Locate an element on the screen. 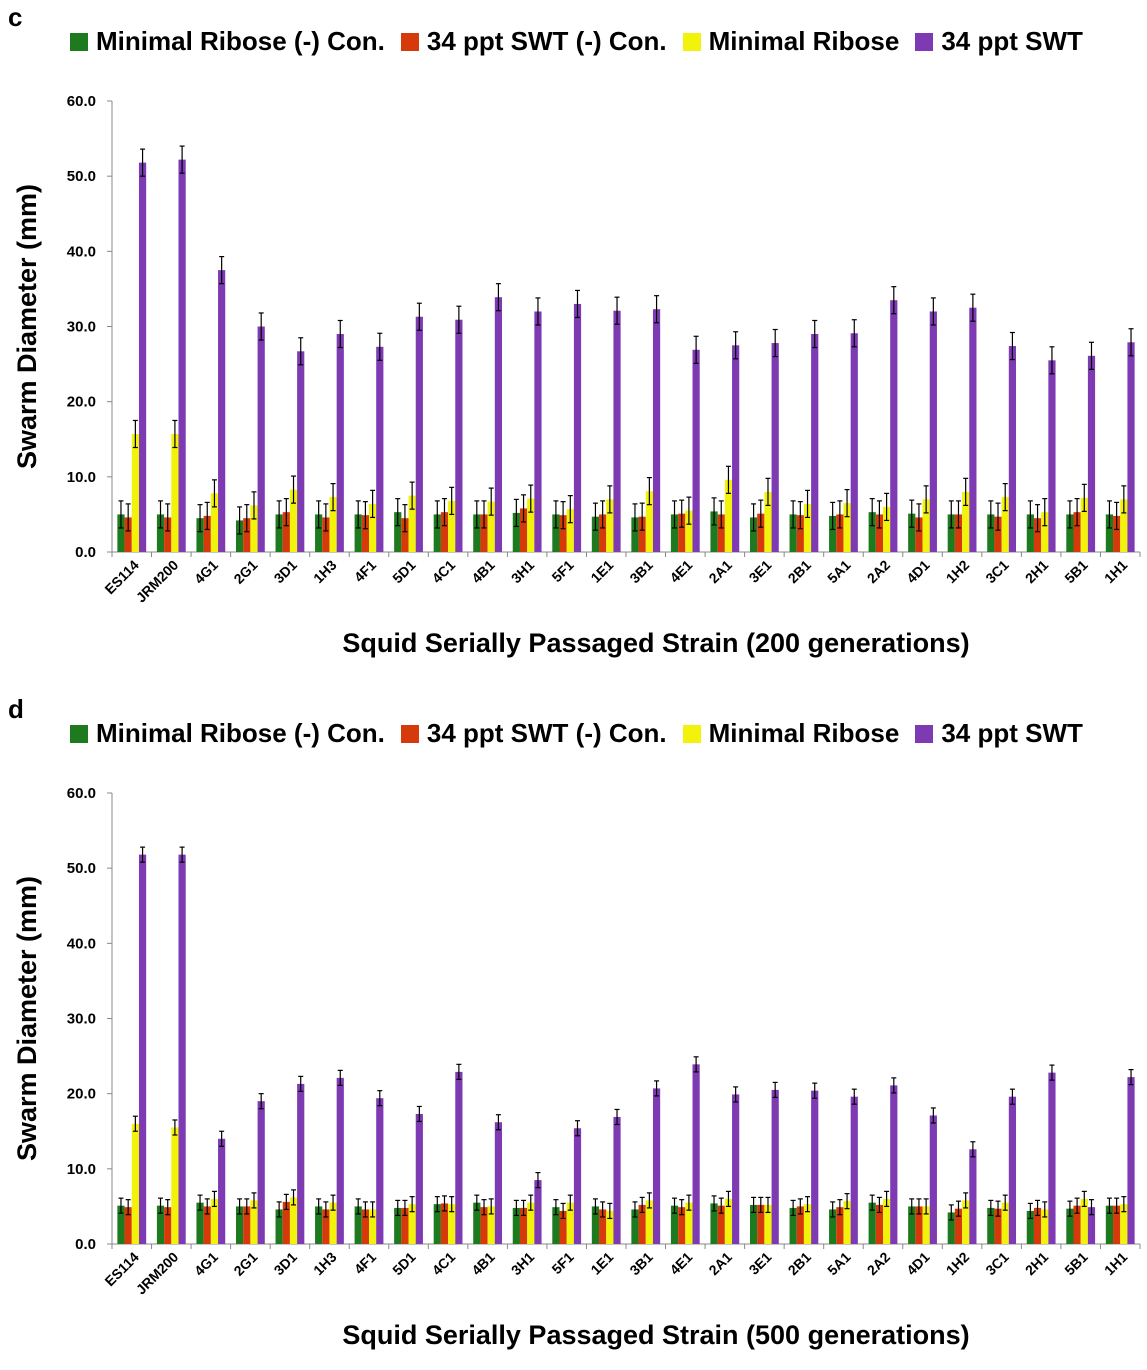 This screenshot has width=1147, height=1370. panel-letter: d is located at coordinates (16, 709).